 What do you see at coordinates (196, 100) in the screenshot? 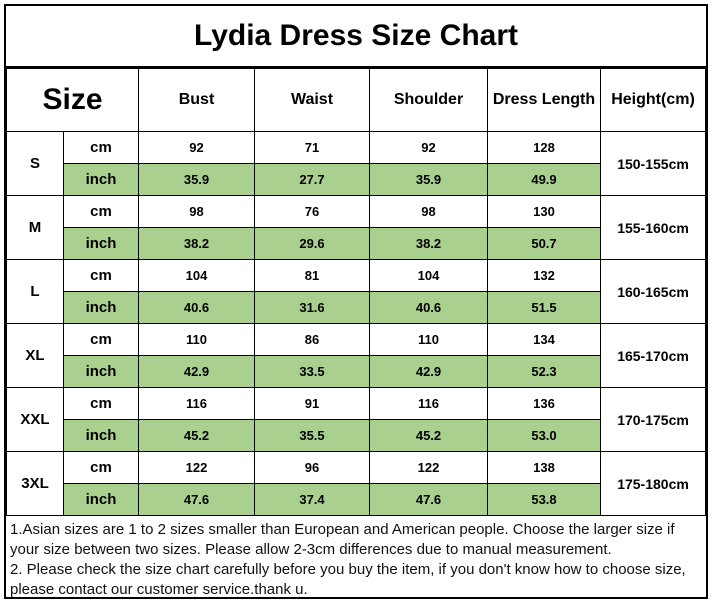
I see `column-header-bust: Bust` at bounding box center [196, 100].